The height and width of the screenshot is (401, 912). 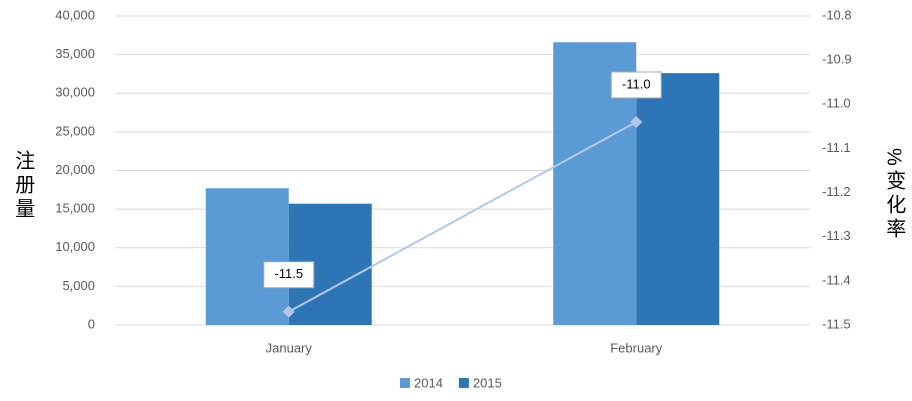 I want to click on y2-tick-label: -11.0, so click(x=836, y=103).